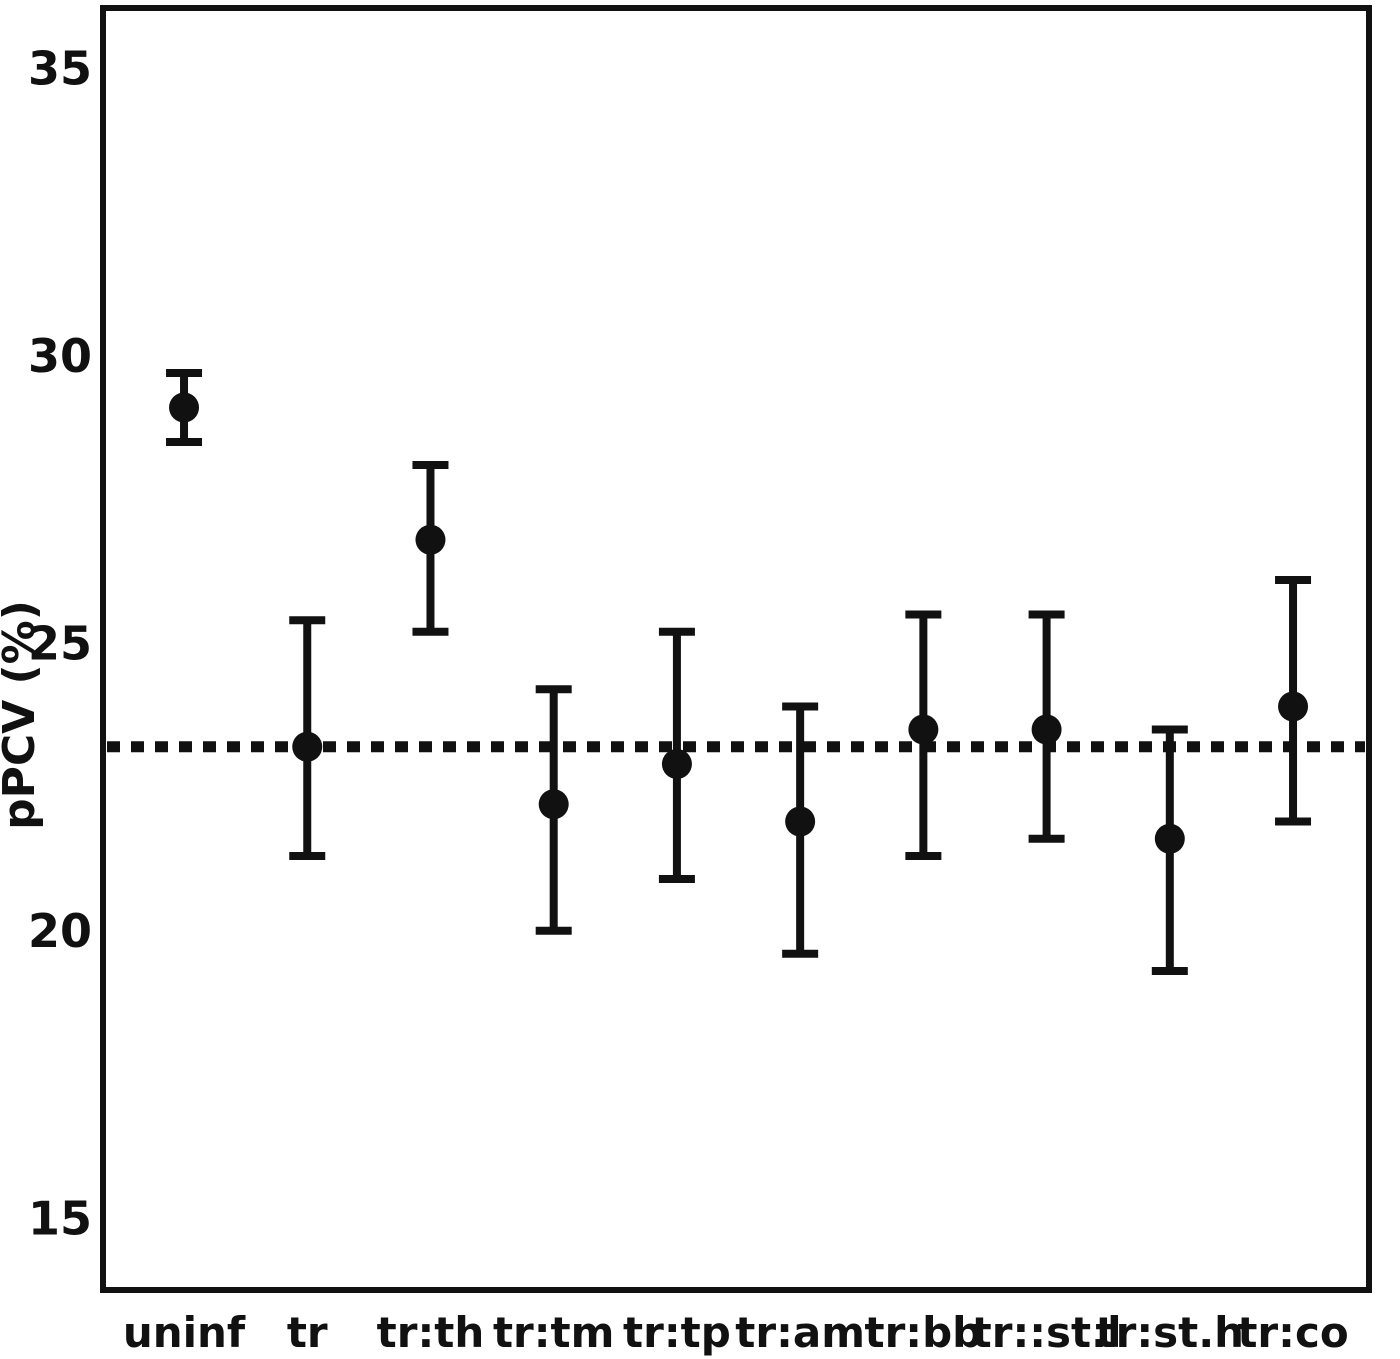 This screenshot has width=1400, height=1359. Describe the element at coordinates (60, 1218) in the screenshot. I see `y-tick-label: 15` at that location.